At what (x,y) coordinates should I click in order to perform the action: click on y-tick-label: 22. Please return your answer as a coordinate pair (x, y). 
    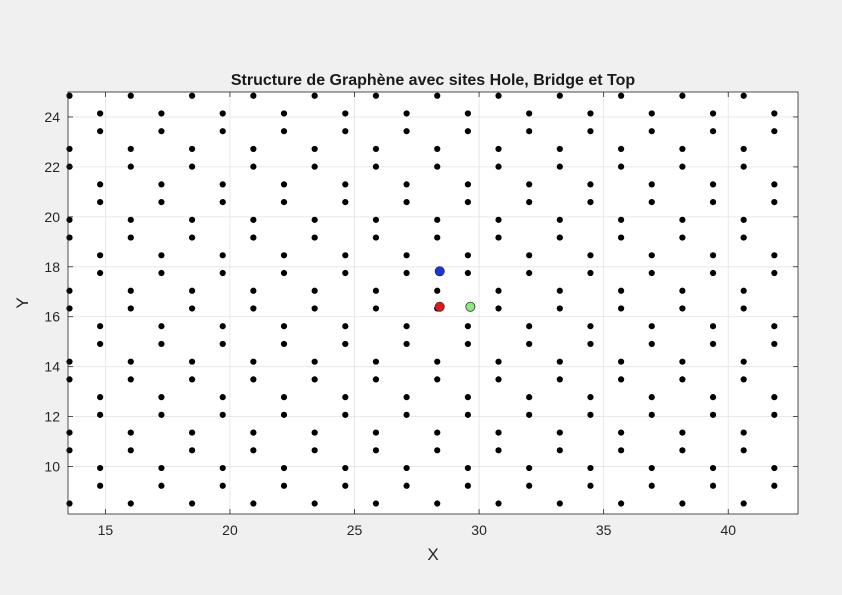
    Looking at the image, I should click on (52, 167).